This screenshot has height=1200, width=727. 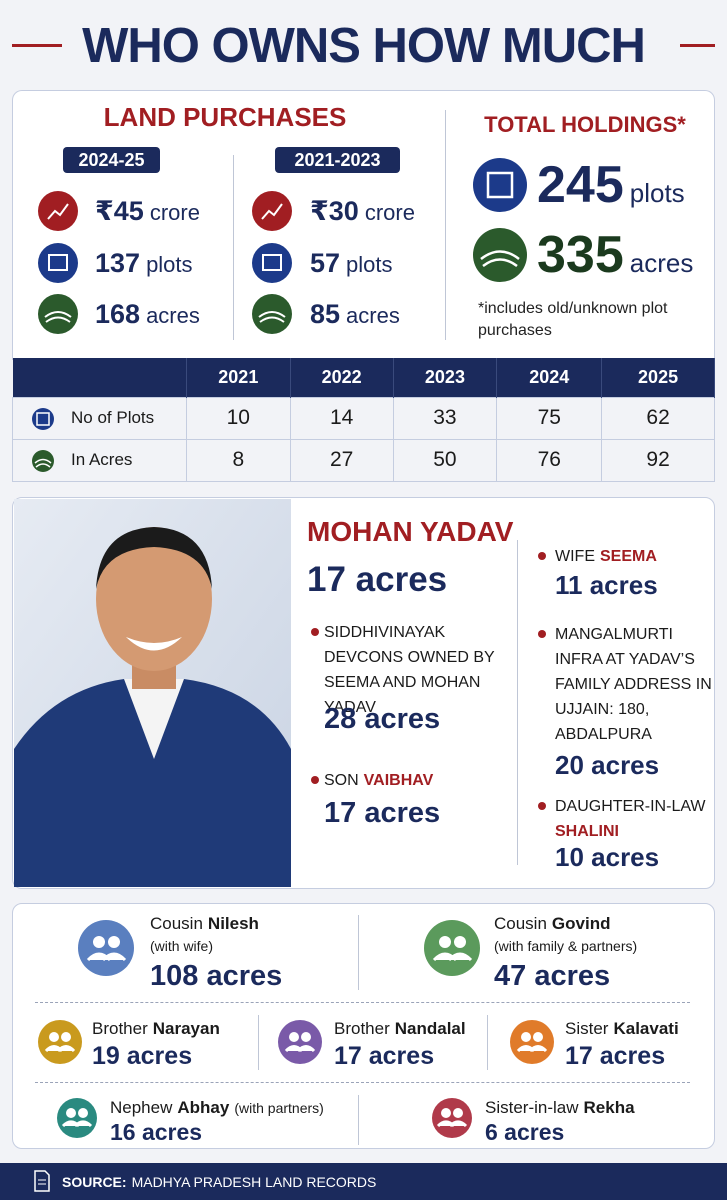 I want to click on stat-value: ₹30, so click(x=334, y=211).